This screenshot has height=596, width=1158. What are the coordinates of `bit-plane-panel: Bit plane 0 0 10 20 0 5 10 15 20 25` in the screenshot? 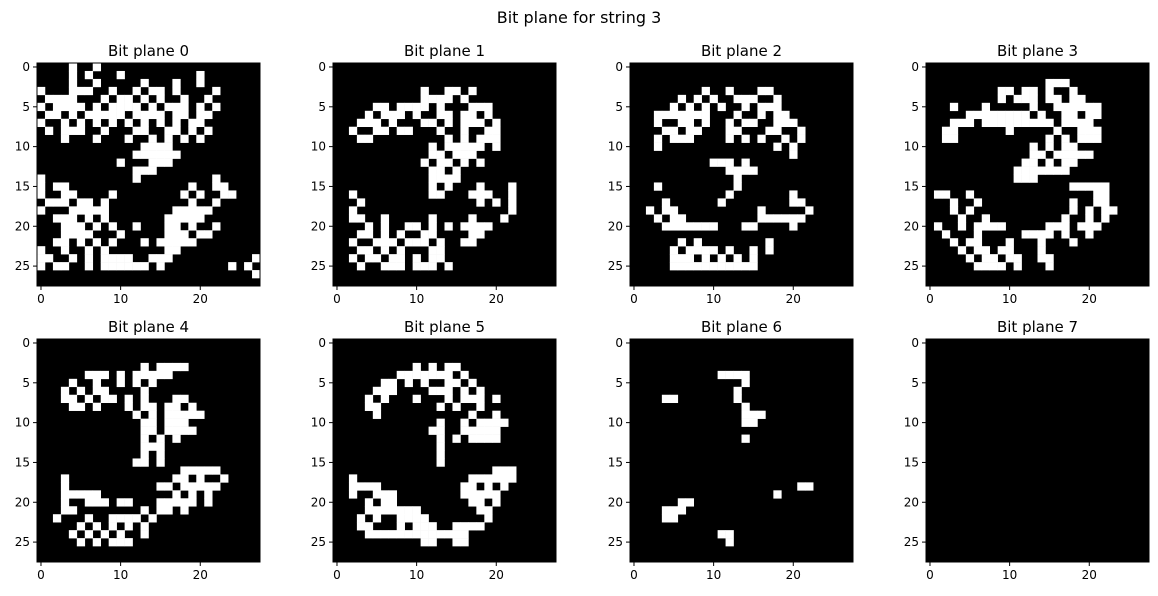 It's located at (138, 174).